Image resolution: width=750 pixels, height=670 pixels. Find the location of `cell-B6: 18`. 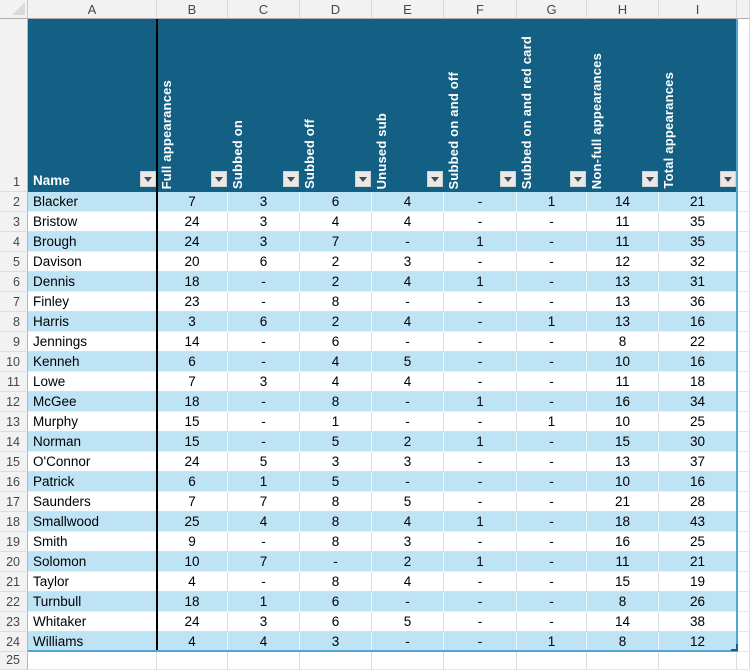

cell-B6: 18 is located at coordinates (192, 282).